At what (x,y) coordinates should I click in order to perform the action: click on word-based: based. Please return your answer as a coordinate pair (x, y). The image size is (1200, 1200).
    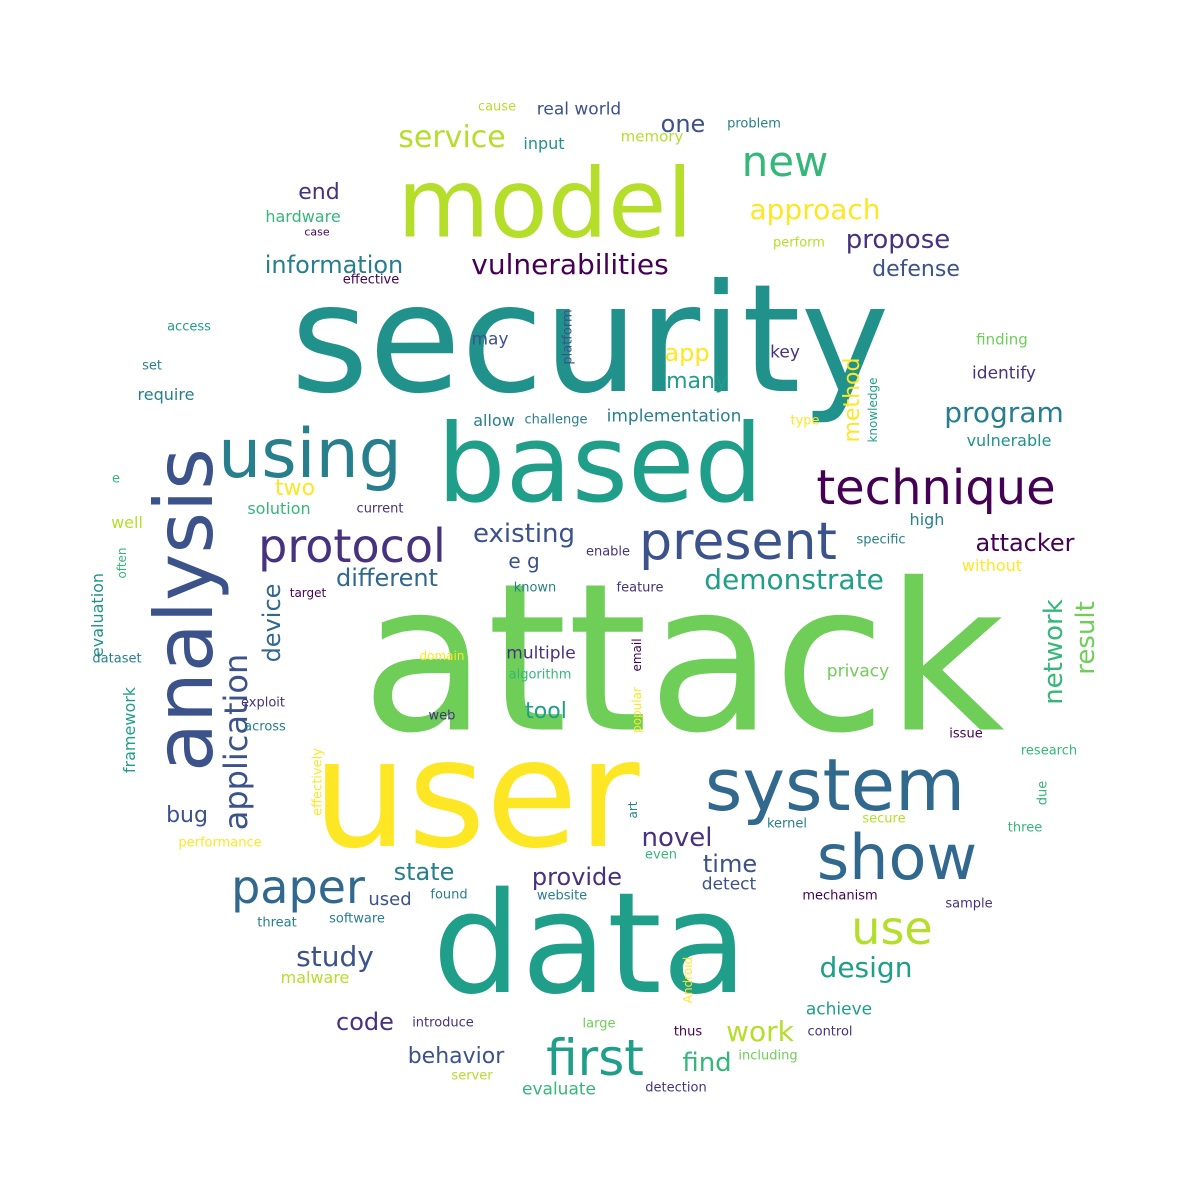
    Looking at the image, I should click on (600, 464).